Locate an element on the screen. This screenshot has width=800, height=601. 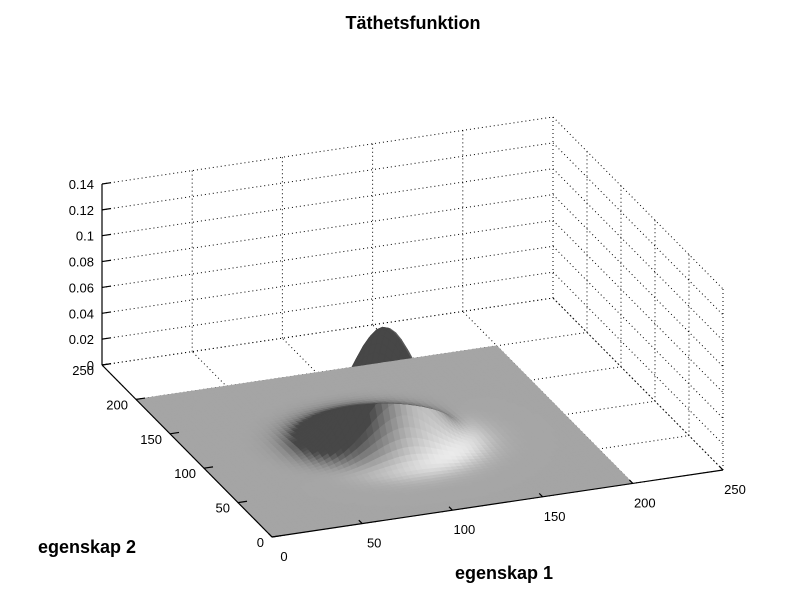
z-tick-label: 0.1 is located at coordinates (85, 236).